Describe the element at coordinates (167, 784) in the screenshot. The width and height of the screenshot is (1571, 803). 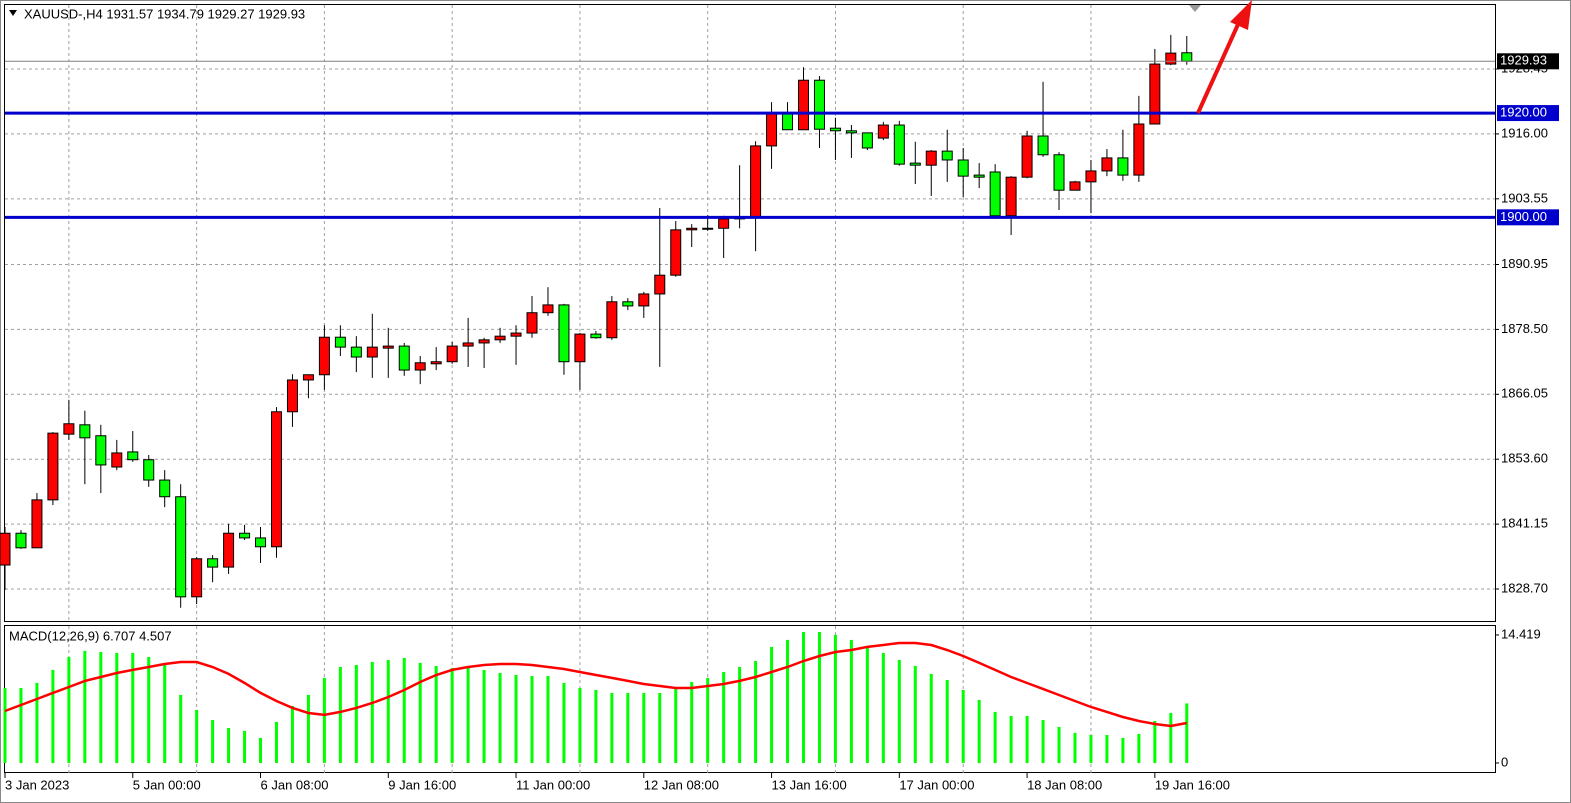
I see `x-tick-label: 5 Jan 00:00` at that location.